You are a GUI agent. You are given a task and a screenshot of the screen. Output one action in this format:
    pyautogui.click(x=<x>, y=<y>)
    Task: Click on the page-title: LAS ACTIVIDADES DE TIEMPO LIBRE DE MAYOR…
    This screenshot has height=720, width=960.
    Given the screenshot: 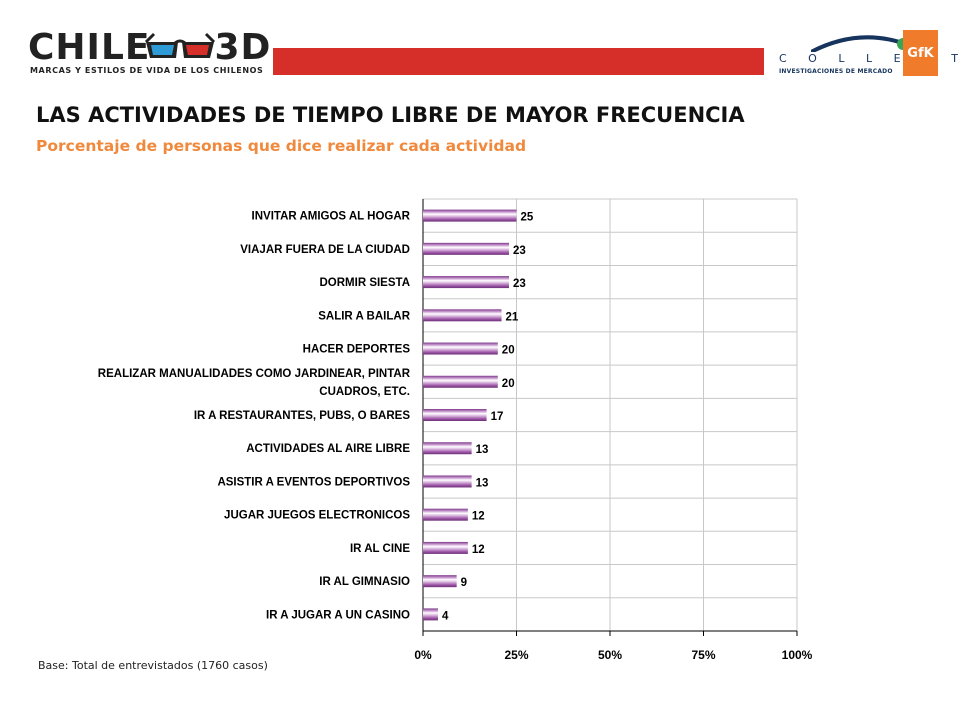 What is the action you would take?
    pyautogui.click(x=390, y=115)
    